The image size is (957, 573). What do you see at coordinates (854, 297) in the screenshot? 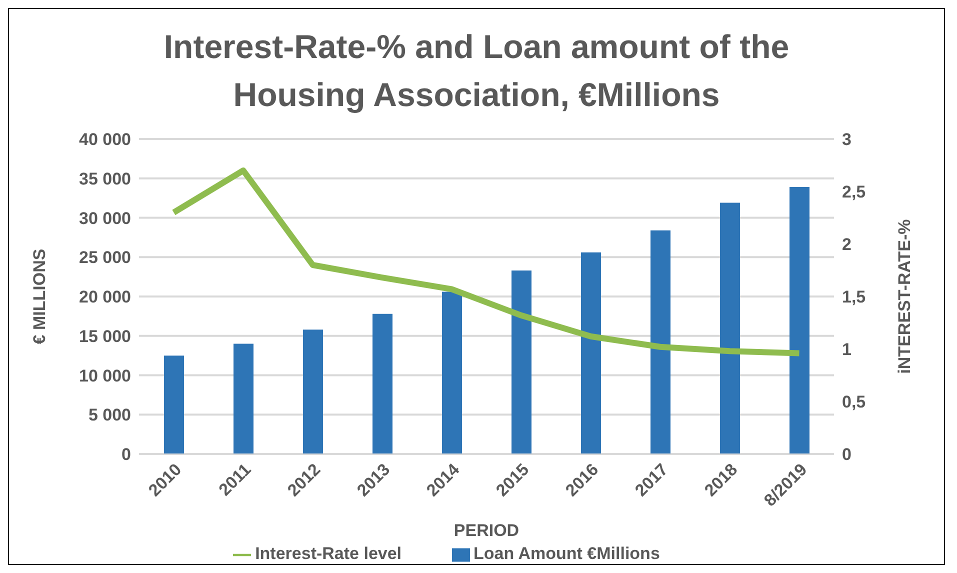
I see `y2-tick-label: 1,5` at bounding box center [854, 297].